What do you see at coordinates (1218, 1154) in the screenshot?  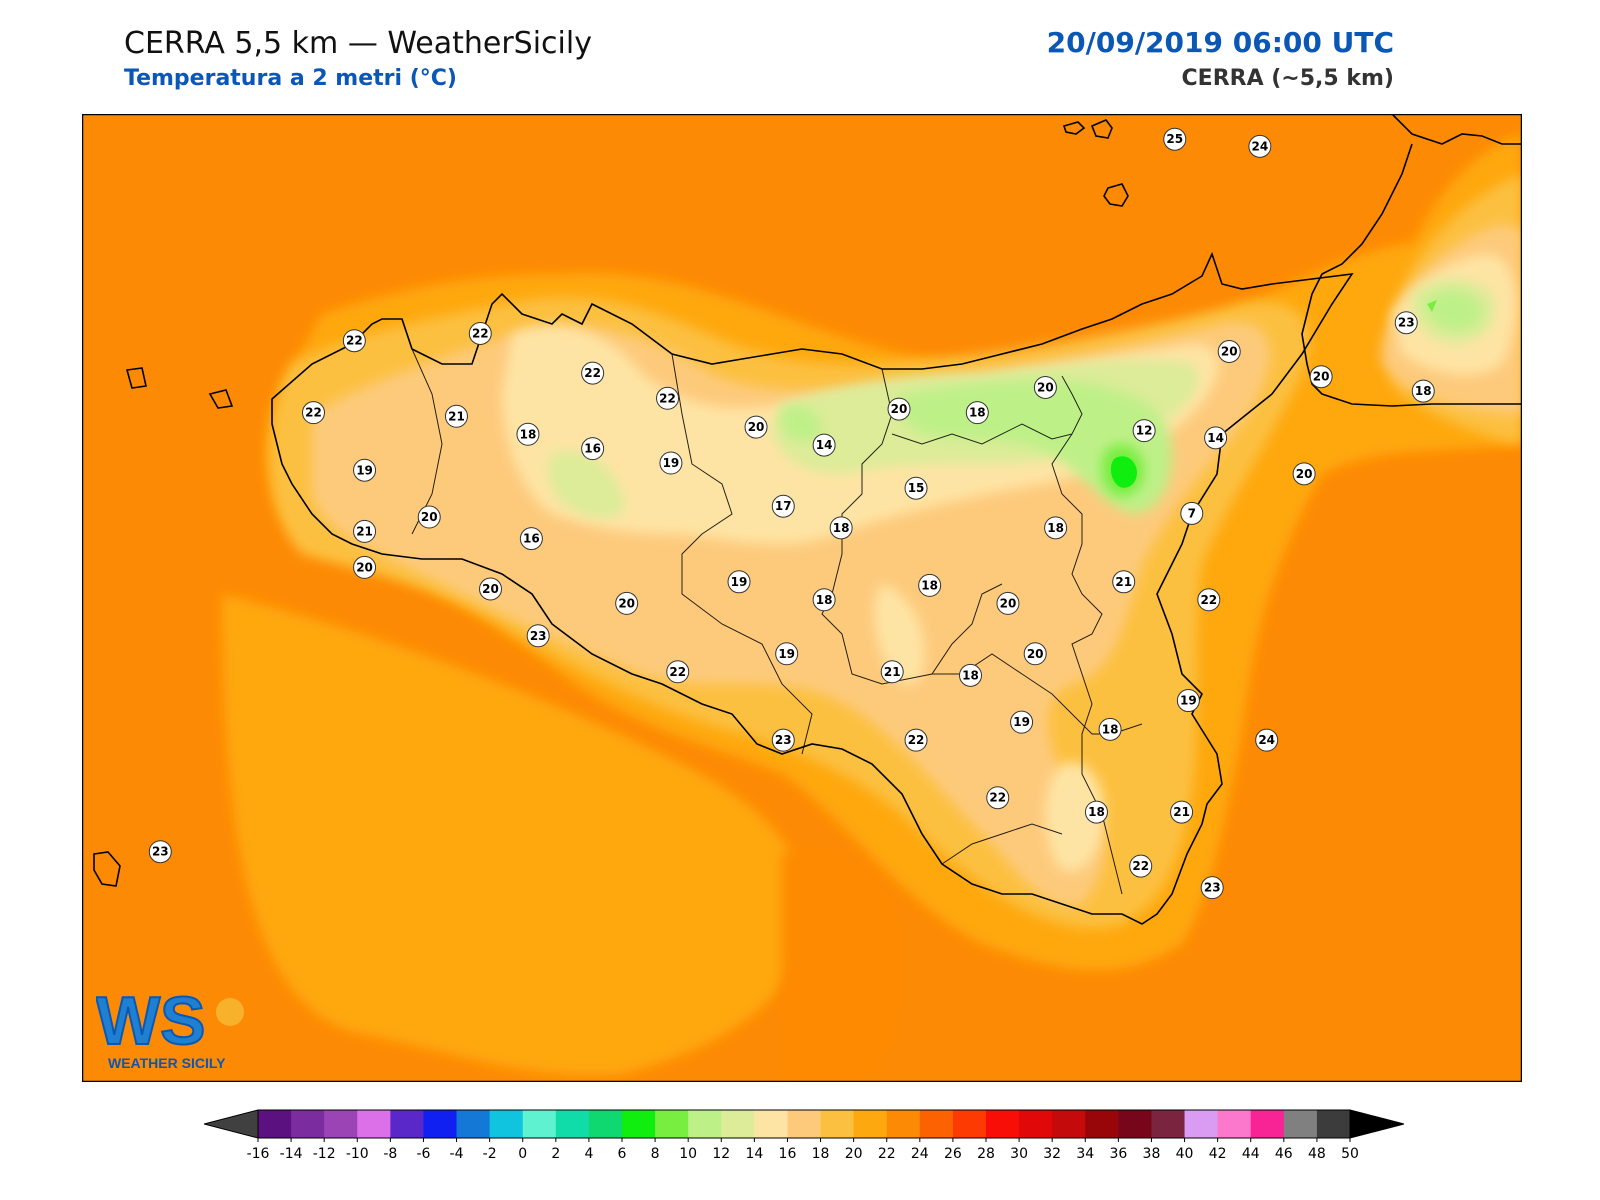 I see `colorbar-tick-label: 42` at bounding box center [1218, 1154].